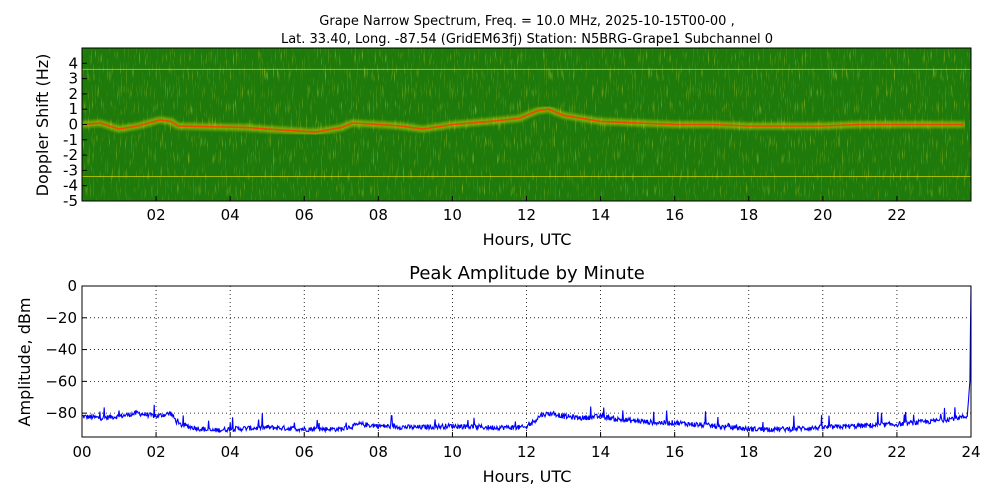 The image size is (1000, 500). Describe the element at coordinates (527, 239) in the screenshot. I see `spectrogram-x-label: Hours, UTC` at that location.